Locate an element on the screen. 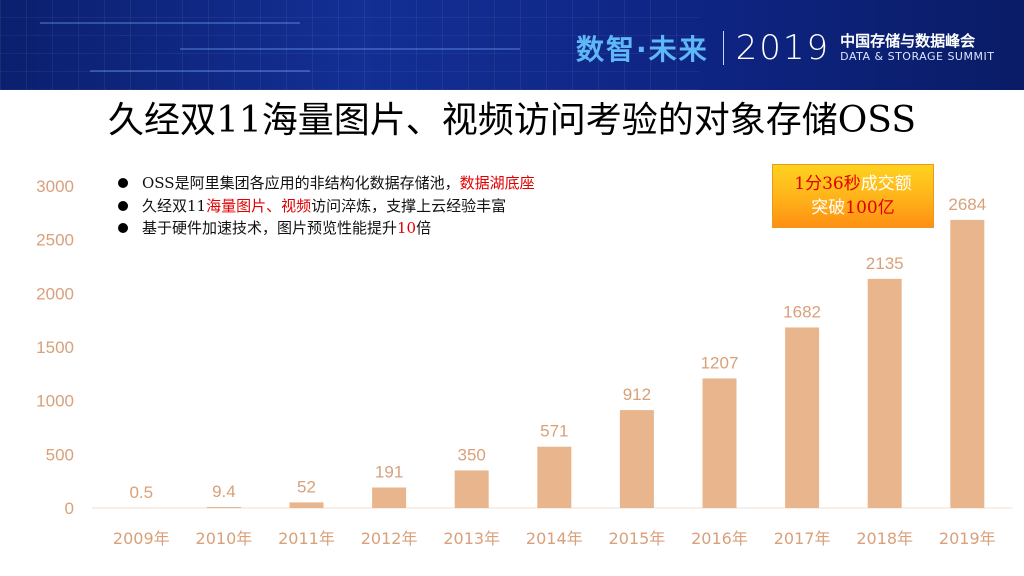  bullet-item: OSS是阿里集团各应用的非结构化数据存储池， 数据湖底座 is located at coordinates (326, 183).